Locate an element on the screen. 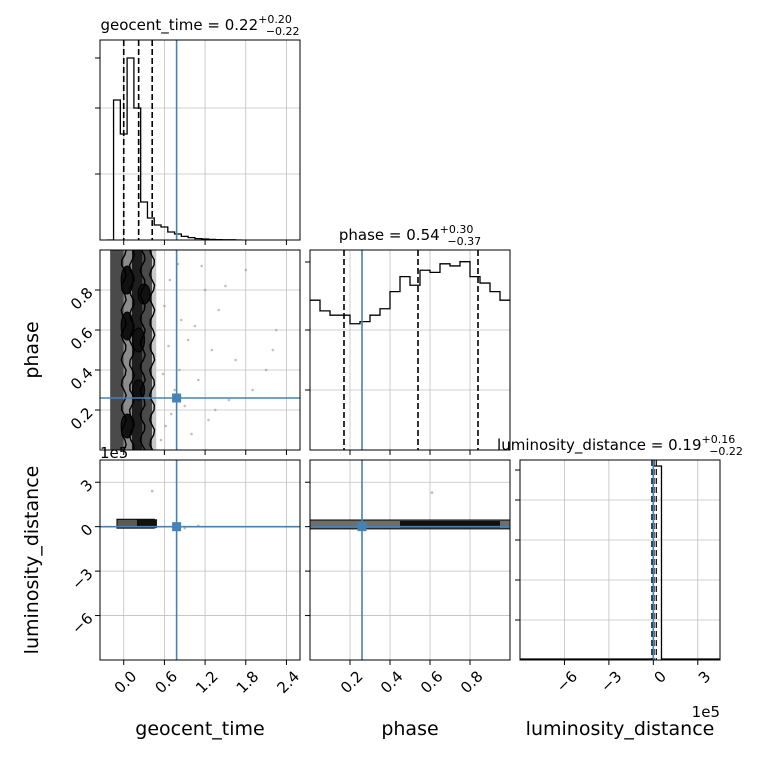 The image size is (760, 760). y-axis-label-0: phase is located at coordinates (32, 349).